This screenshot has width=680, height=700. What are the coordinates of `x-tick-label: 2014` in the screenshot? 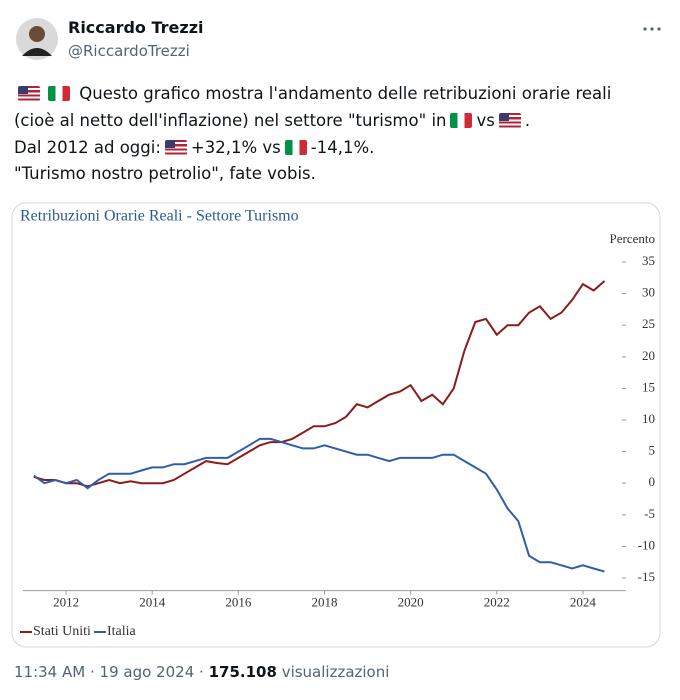 It's located at (152, 602).